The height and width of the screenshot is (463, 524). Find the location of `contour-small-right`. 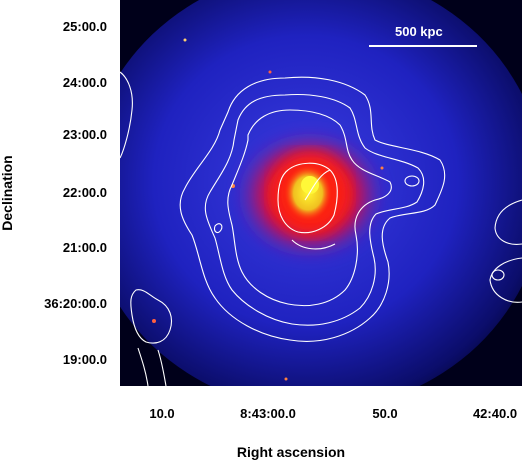

contour-small-right is located at coordinates (412, 181).